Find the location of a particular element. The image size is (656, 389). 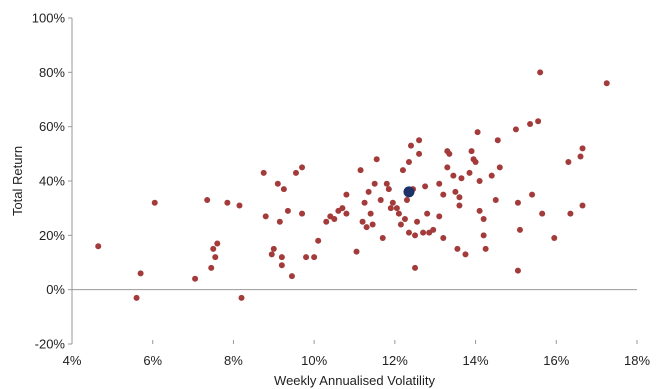

x-tick-label: 4% is located at coordinates (72, 360).